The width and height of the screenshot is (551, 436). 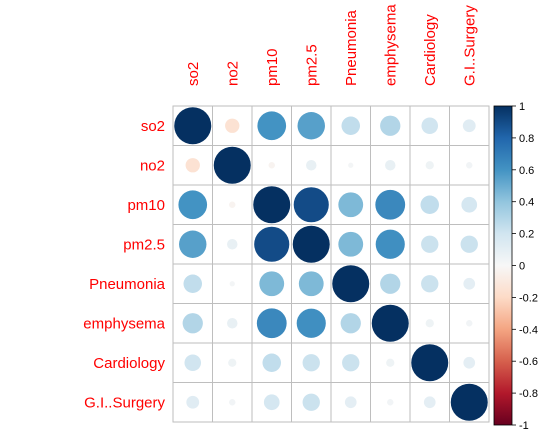 What do you see at coordinates (503, 265) in the screenshot?
I see `colorbar-gradient` at bounding box center [503, 265].